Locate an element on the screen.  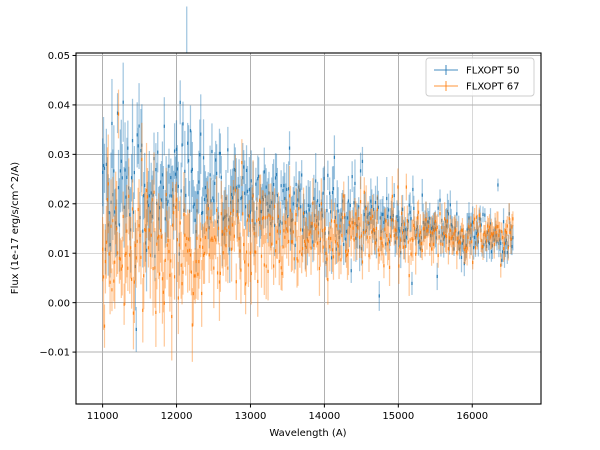
legend-label: FLXOPT 50 is located at coordinates (492, 71).